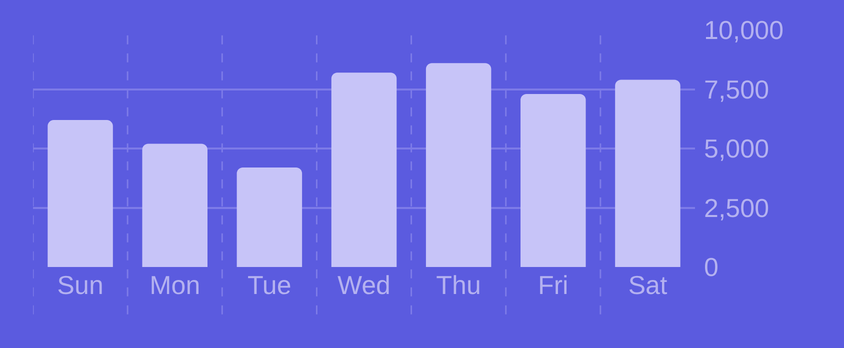 The width and height of the screenshot is (844, 348). I want to click on x-tick-label: Mon, so click(175, 285).